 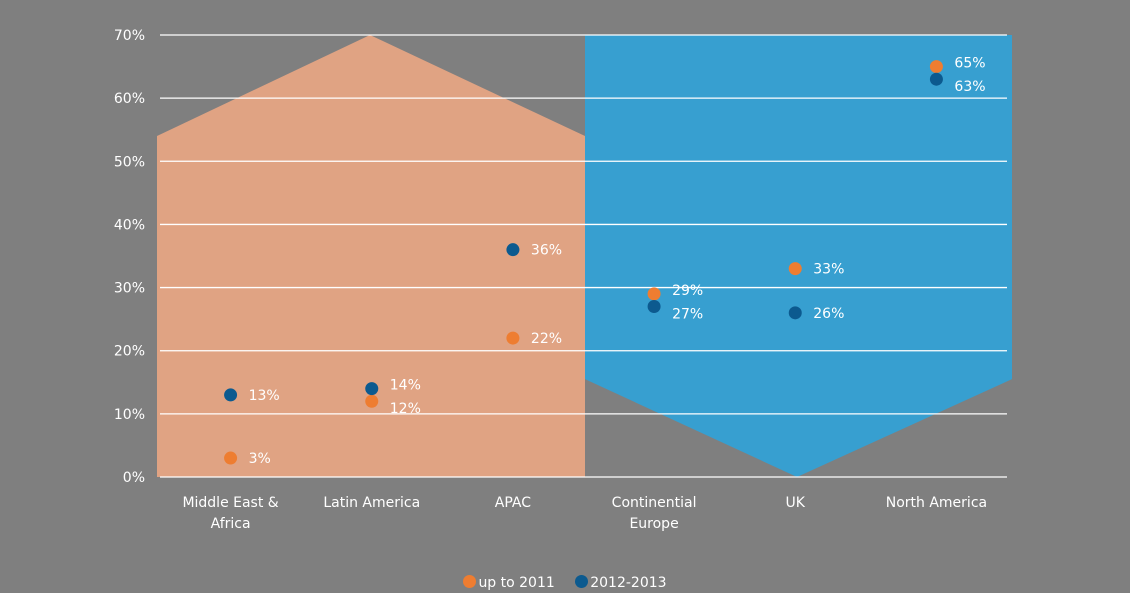 I want to click on data-label: 26%, so click(x=828, y=314).